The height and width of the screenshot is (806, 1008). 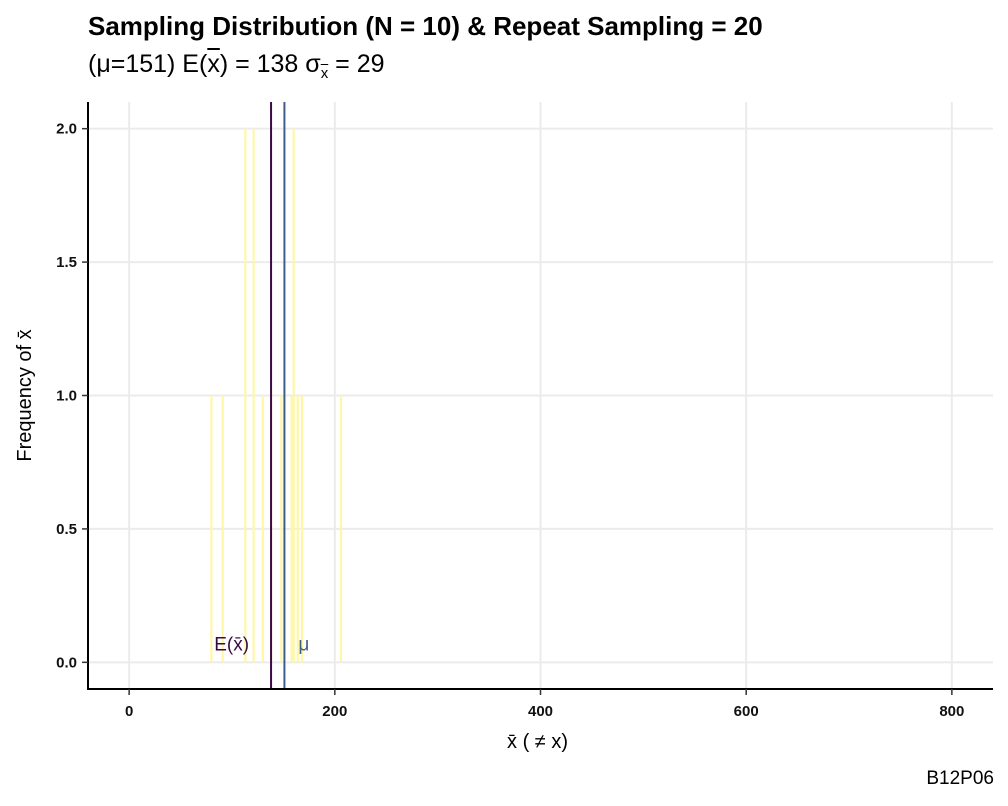 I want to click on y-tick-label: 1.0, so click(x=66, y=396).